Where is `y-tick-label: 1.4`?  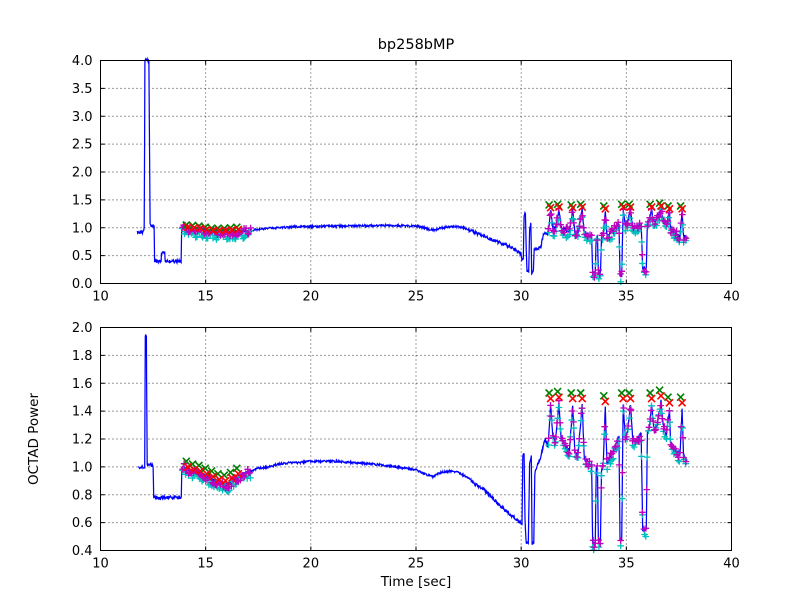
y-tick-label: 1.4 is located at coordinates (82, 412).